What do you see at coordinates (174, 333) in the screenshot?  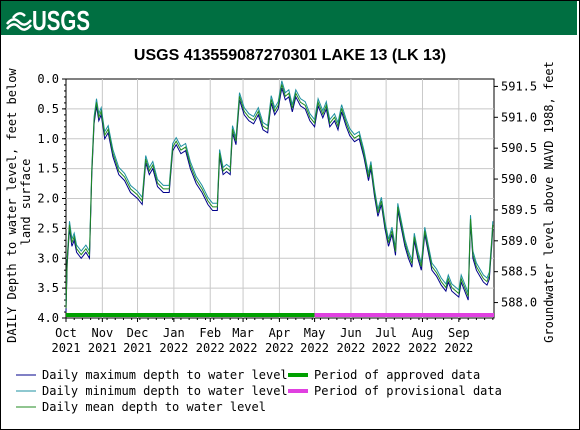 I see `x-tick-label-month: Jan` at bounding box center [174, 333].